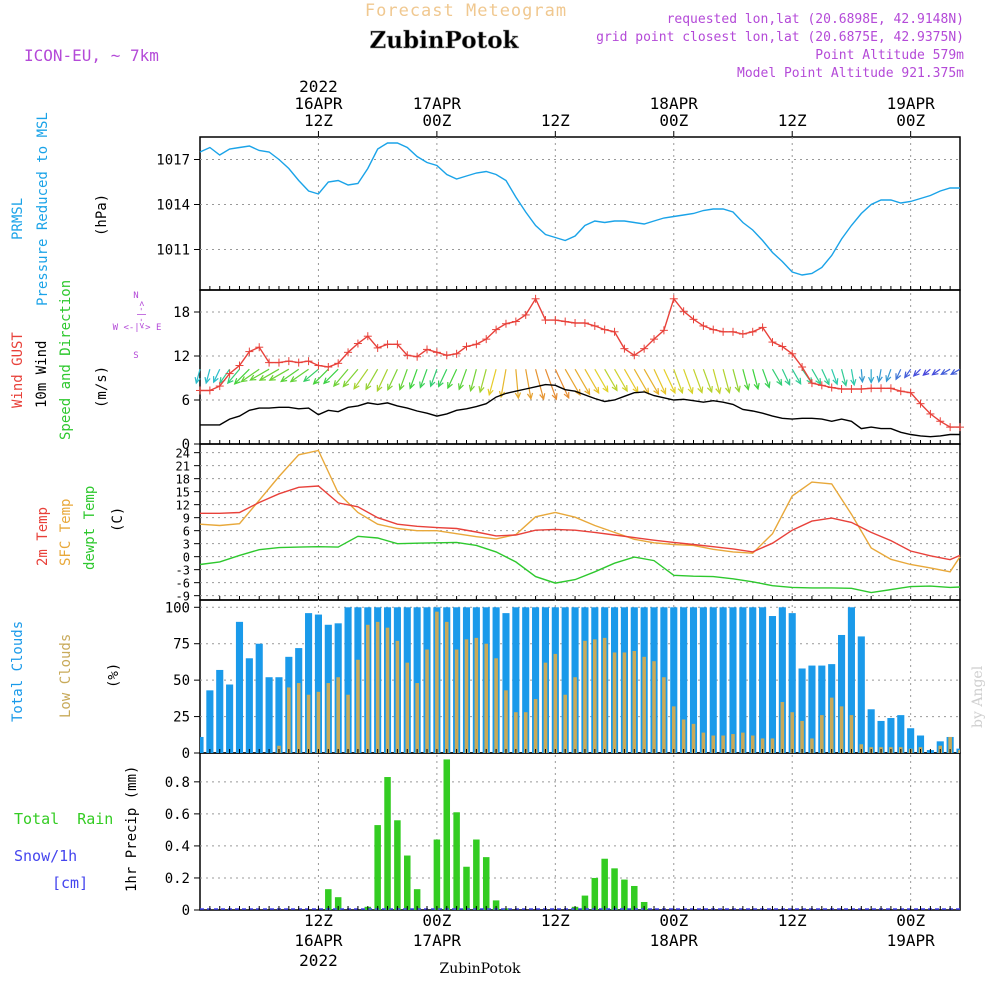  I want to click on label-total-rain: Total Rain, so click(63, 819).